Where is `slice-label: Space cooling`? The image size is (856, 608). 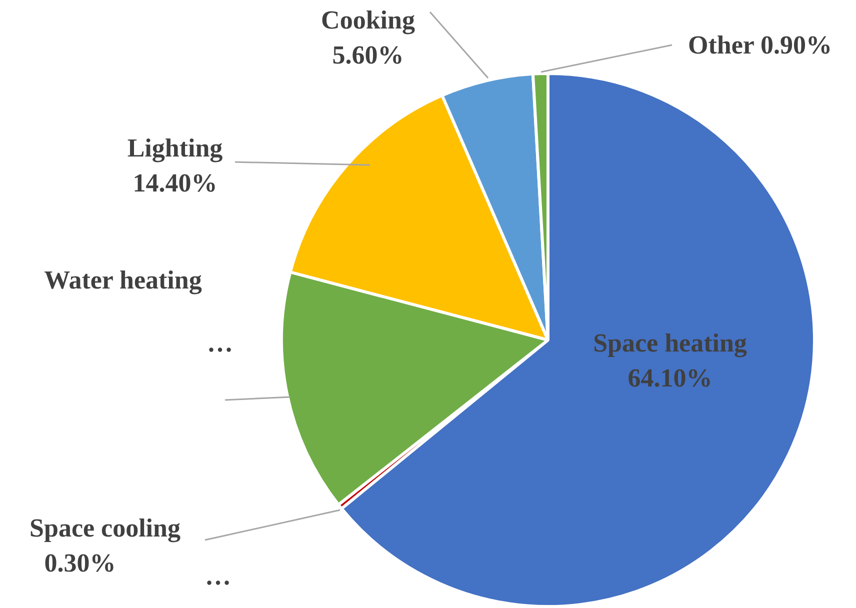 slice-label: Space cooling is located at coordinates (105, 528).